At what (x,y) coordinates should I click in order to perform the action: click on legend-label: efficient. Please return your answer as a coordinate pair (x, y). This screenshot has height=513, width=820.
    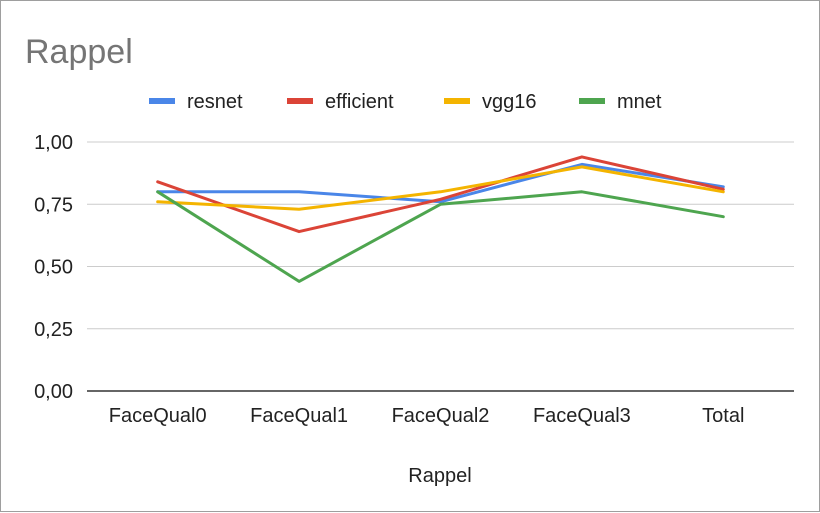
    Looking at the image, I should click on (359, 102).